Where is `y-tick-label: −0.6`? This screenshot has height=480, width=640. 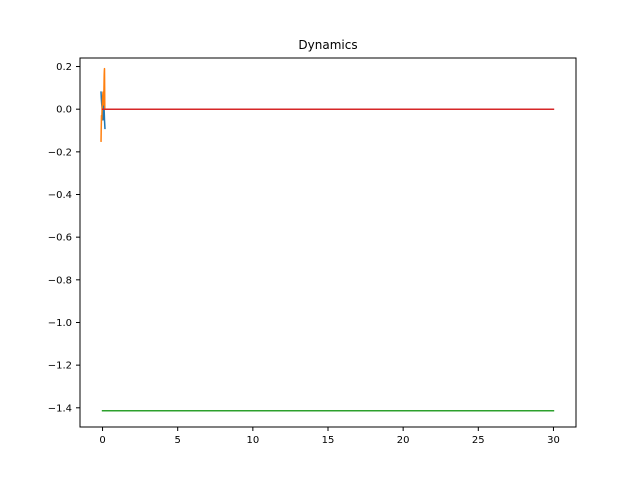 y-tick-label: −0.6 is located at coordinates (60, 238).